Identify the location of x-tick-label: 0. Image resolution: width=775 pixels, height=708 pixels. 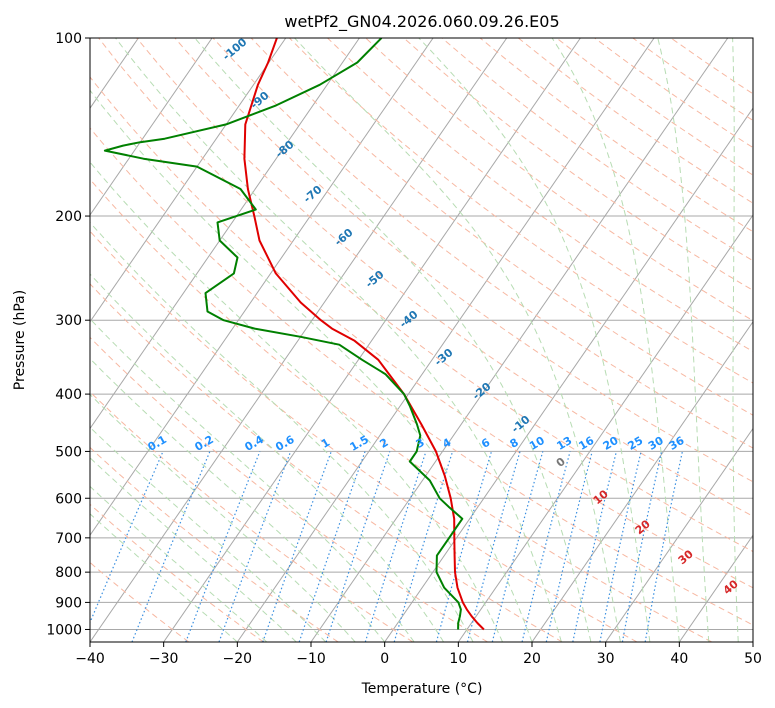
(384, 659).